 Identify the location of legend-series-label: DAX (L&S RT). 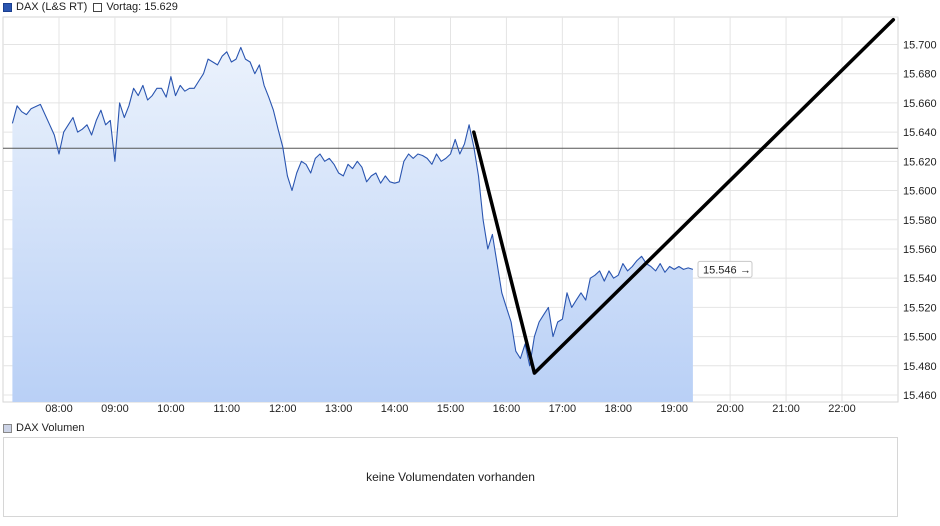
(52, 7).